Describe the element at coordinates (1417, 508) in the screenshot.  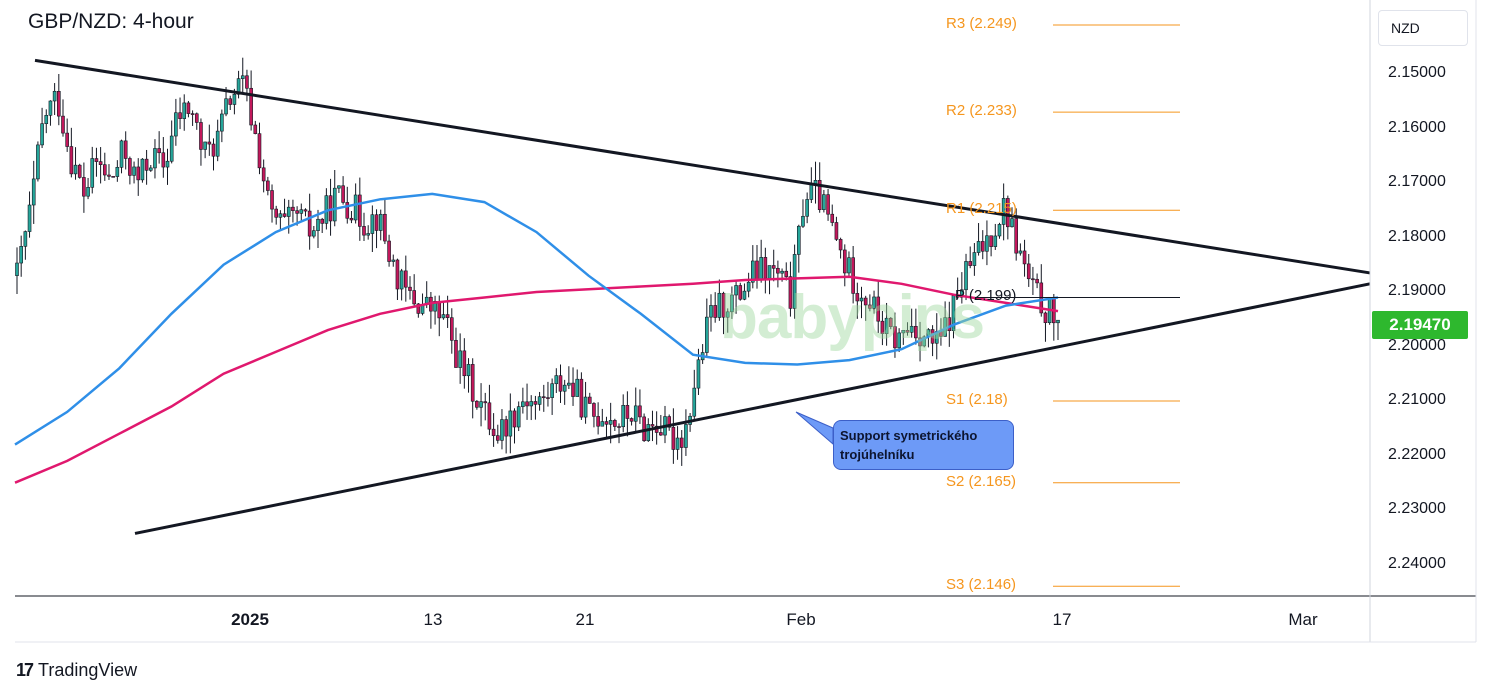
I see `y-tick-label: 2.23000` at that location.